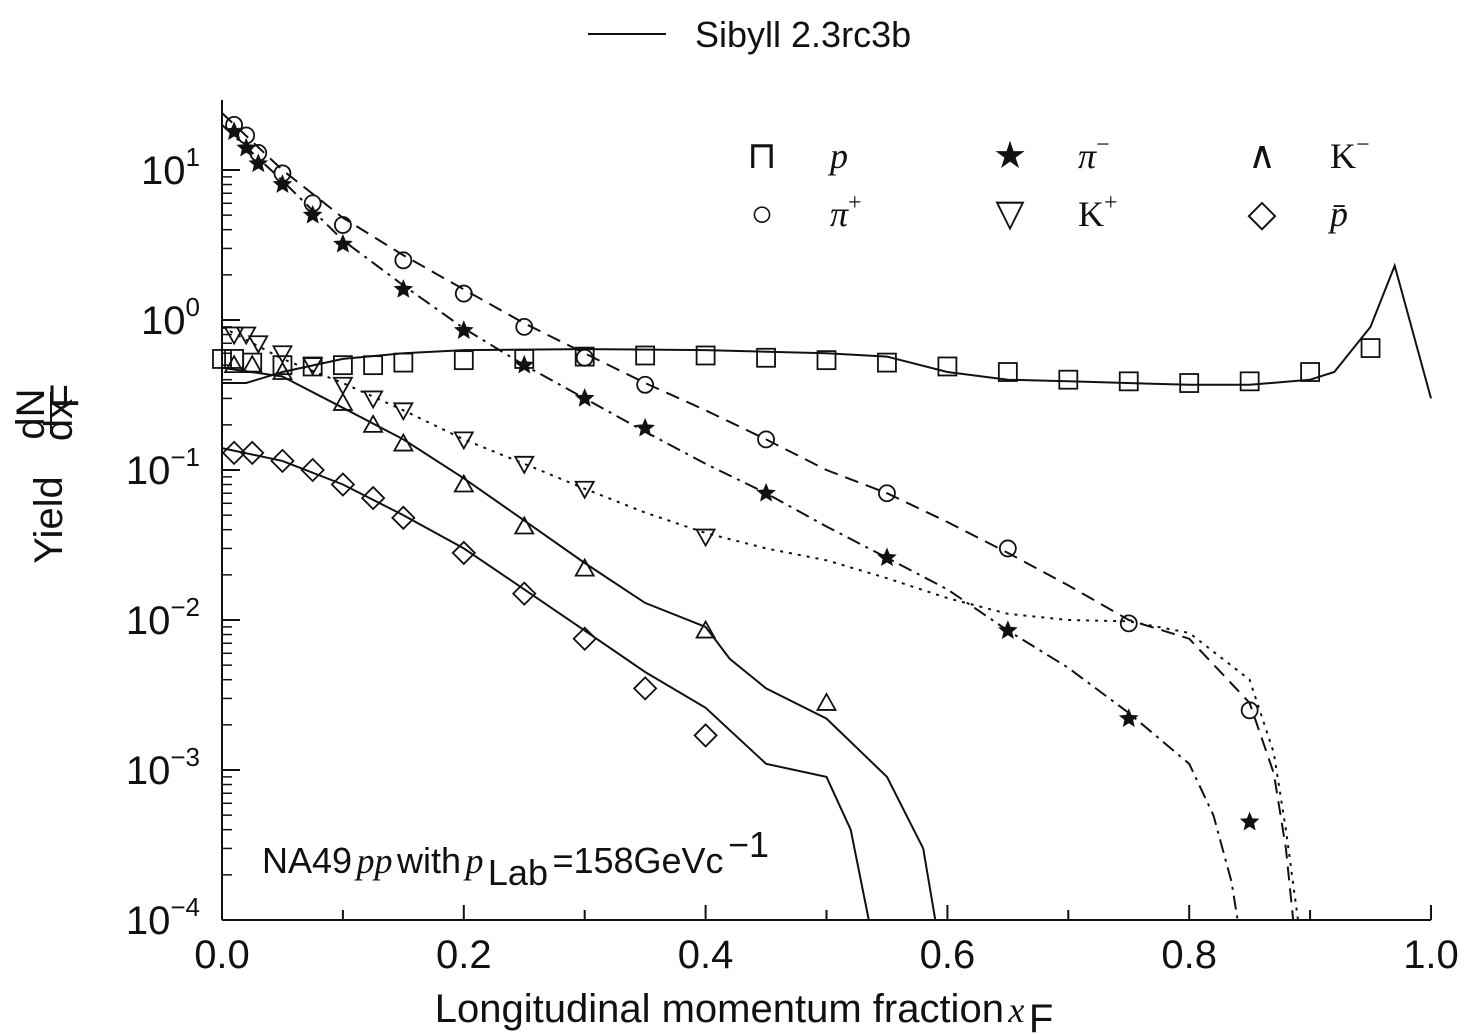 The image size is (1470, 1034). Describe the element at coordinates (163, 467) in the screenshot. I see `y-tick-label: 10⁻¹` at that location.